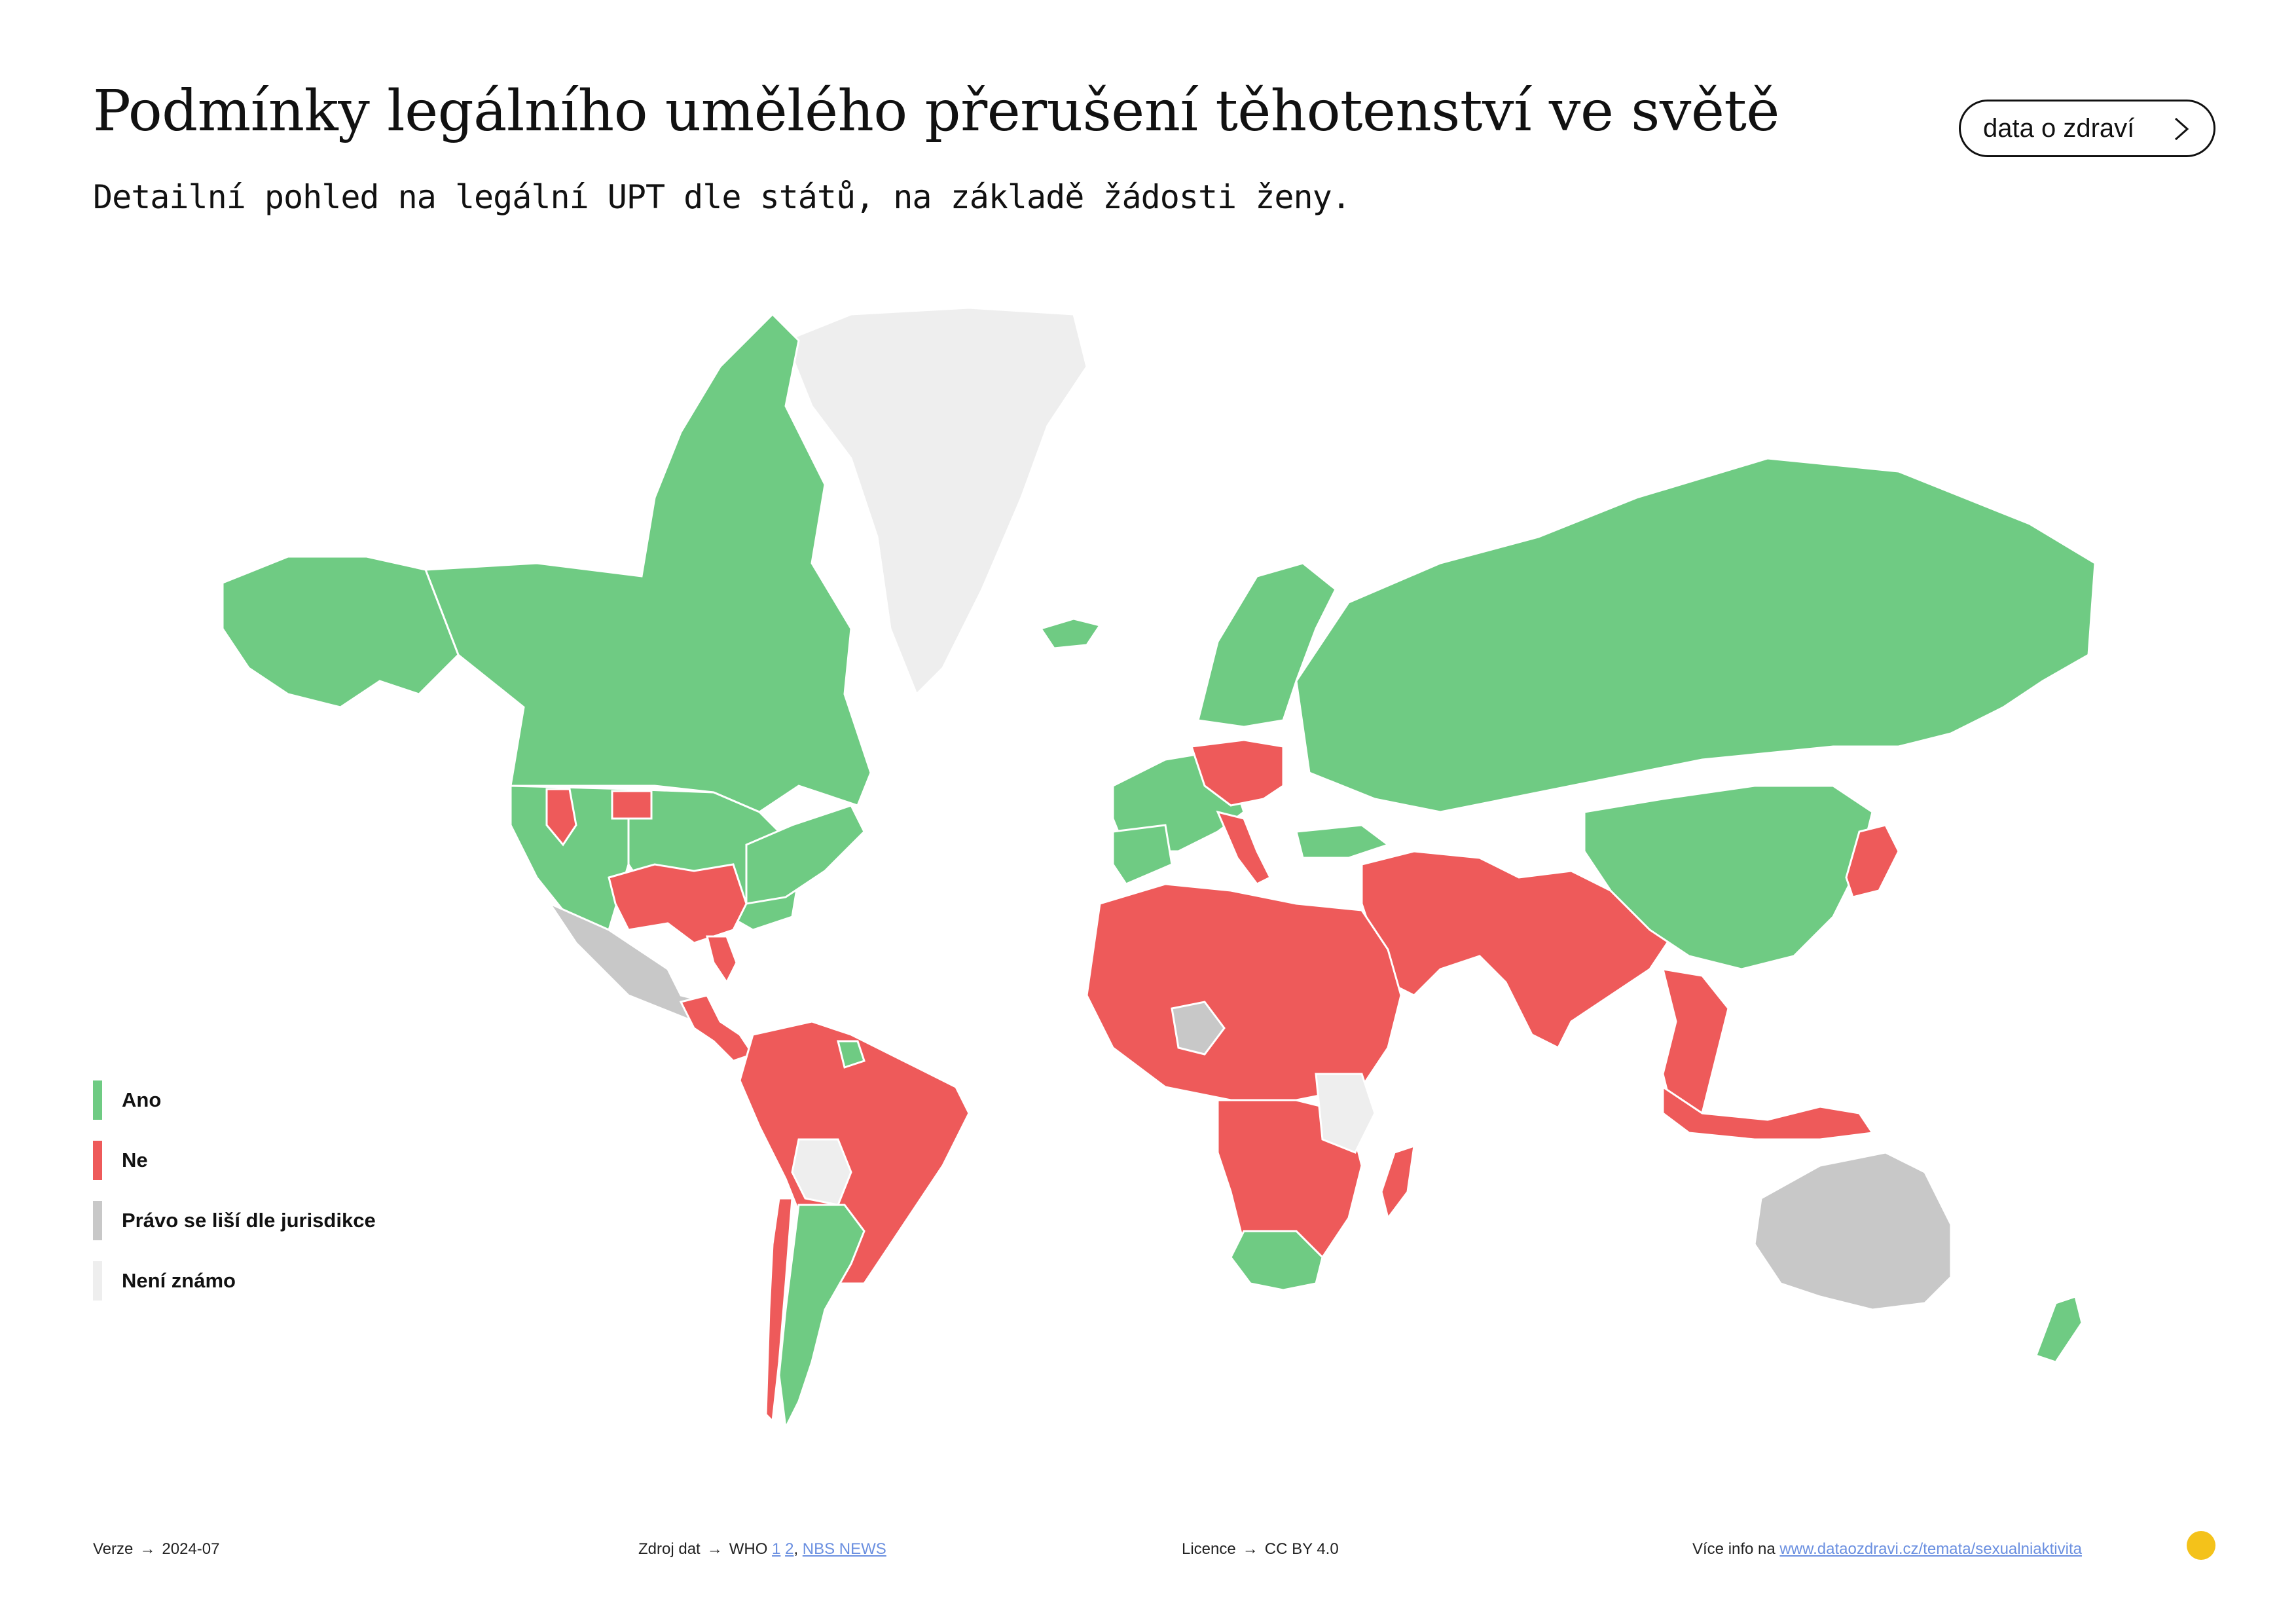 The image size is (2296, 1624). I want to click on source-link-2: 2, so click(789, 1549).